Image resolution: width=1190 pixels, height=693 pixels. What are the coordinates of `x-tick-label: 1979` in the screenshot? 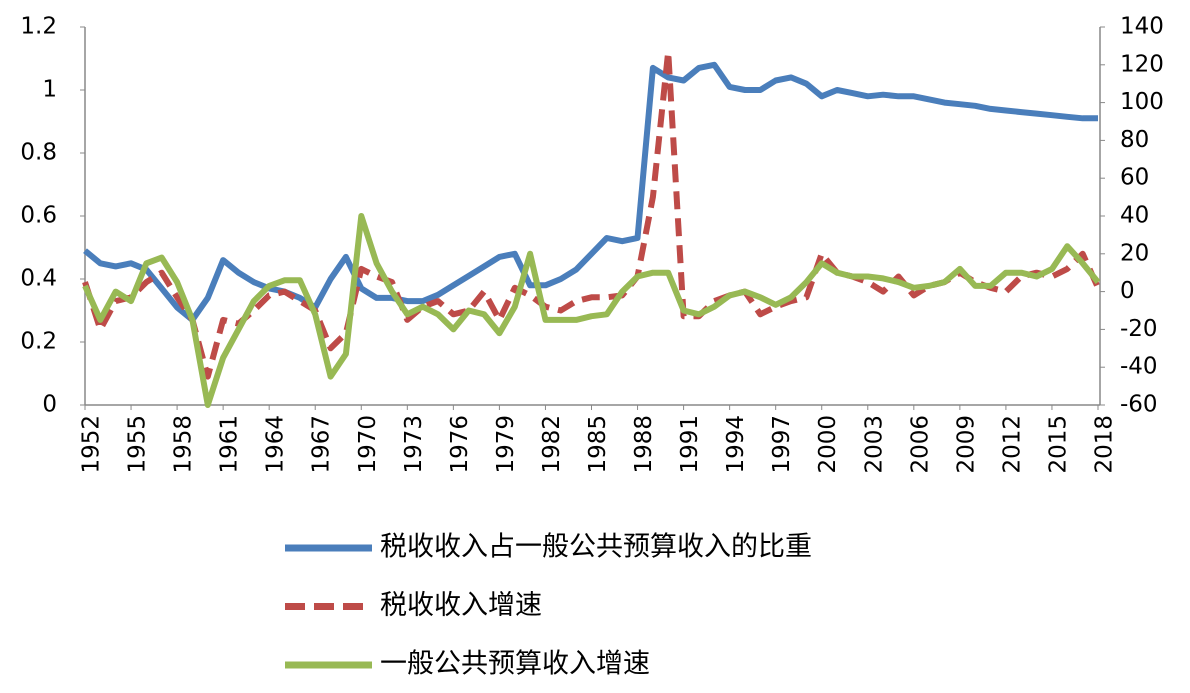 It's located at (506, 444).